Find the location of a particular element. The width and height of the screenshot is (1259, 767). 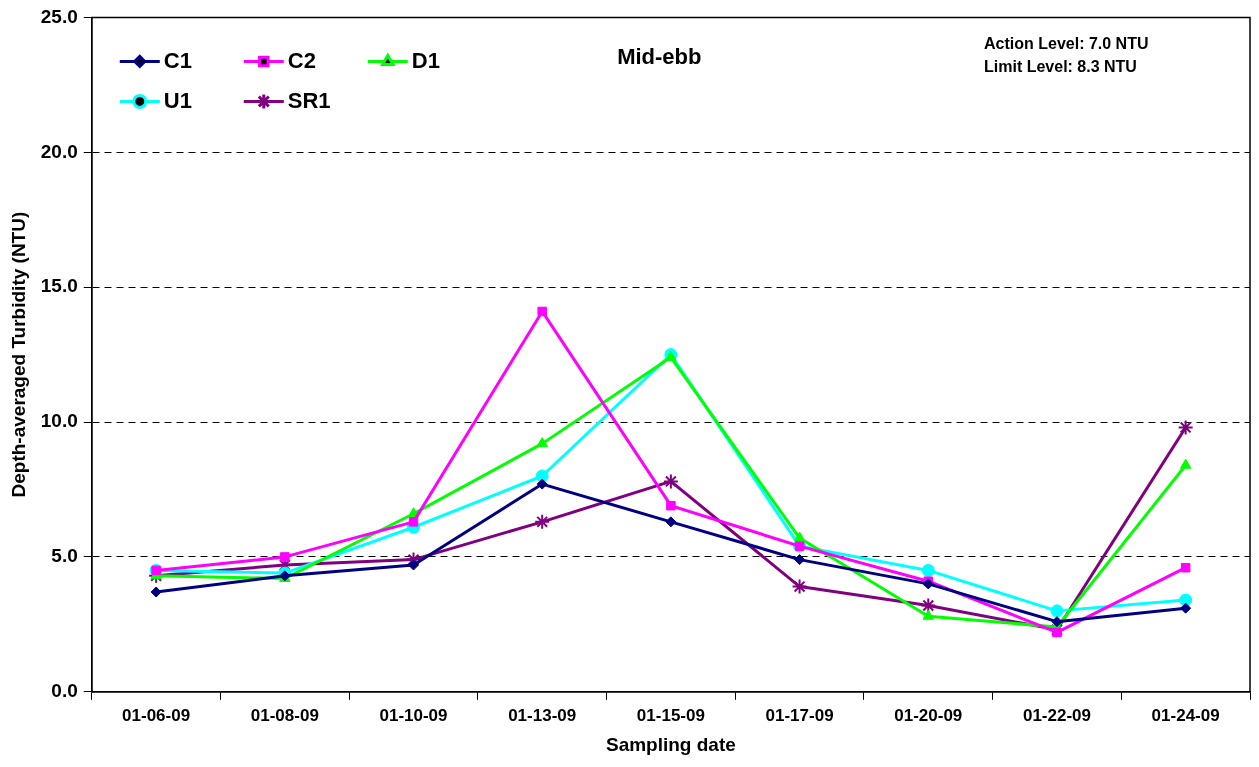

x-tick-label: 01-06-09 is located at coordinates (156, 715).